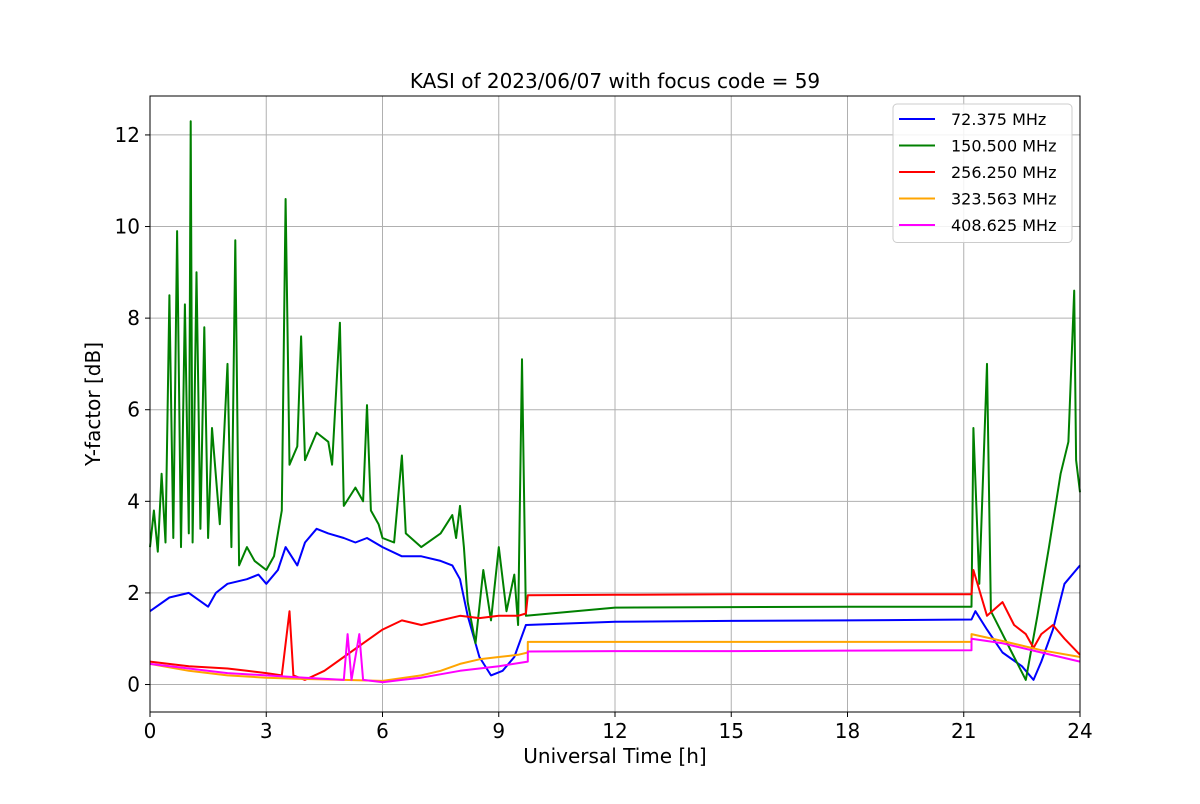  I want to click on x-tick-label: 24, so click(1079, 731).